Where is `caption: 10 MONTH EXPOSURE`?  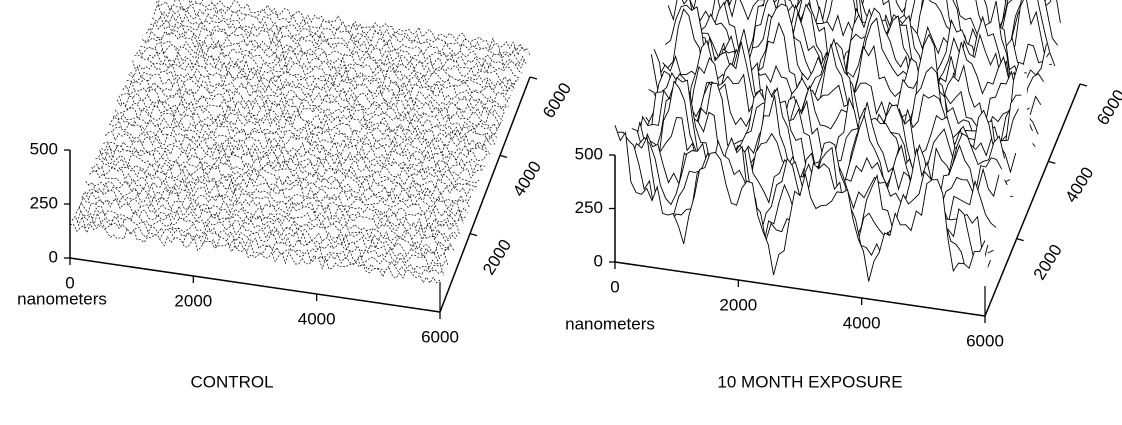
caption: 10 MONTH EXPOSURE is located at coordinates (809, 381).